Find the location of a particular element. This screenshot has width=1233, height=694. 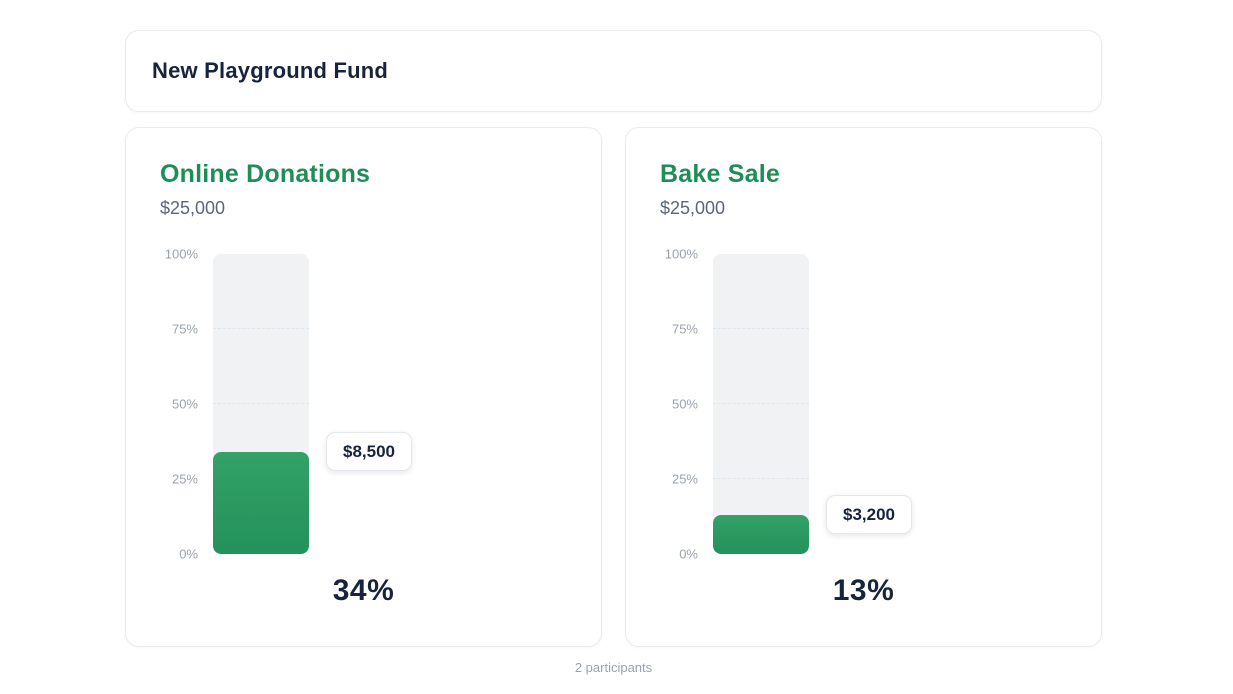

participants-count: 2 participants is located at coordinates (613, 667).